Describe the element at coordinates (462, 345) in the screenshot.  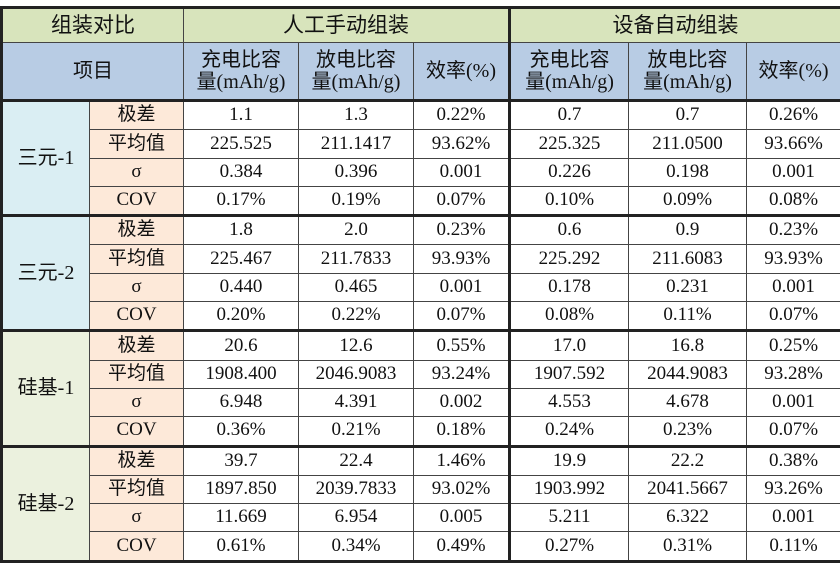
I see `table-cell: 0.55%` at that location.